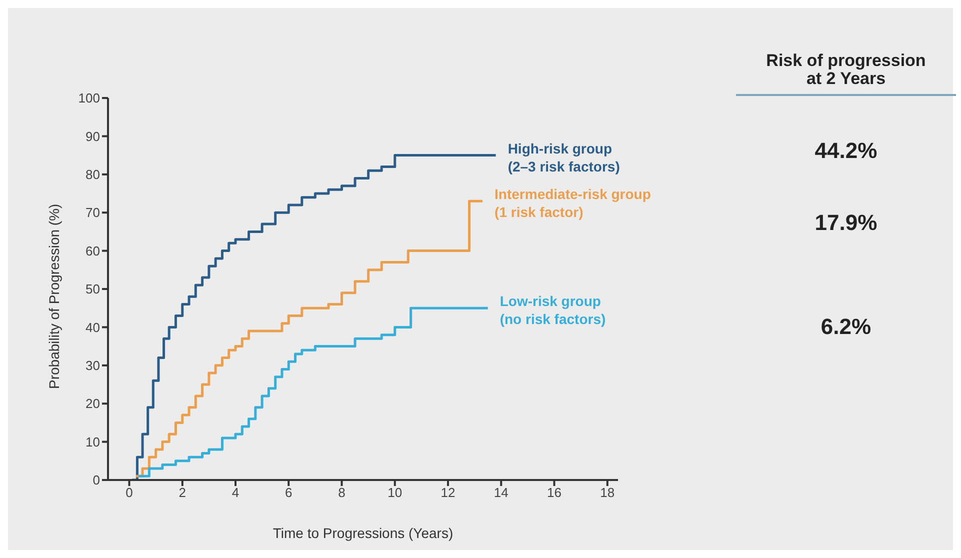 This screenshot has width=961, height=558. Describe the element at coordinates (182, 492) in the screenshot. I see `x-tick-label: 2` at that location.